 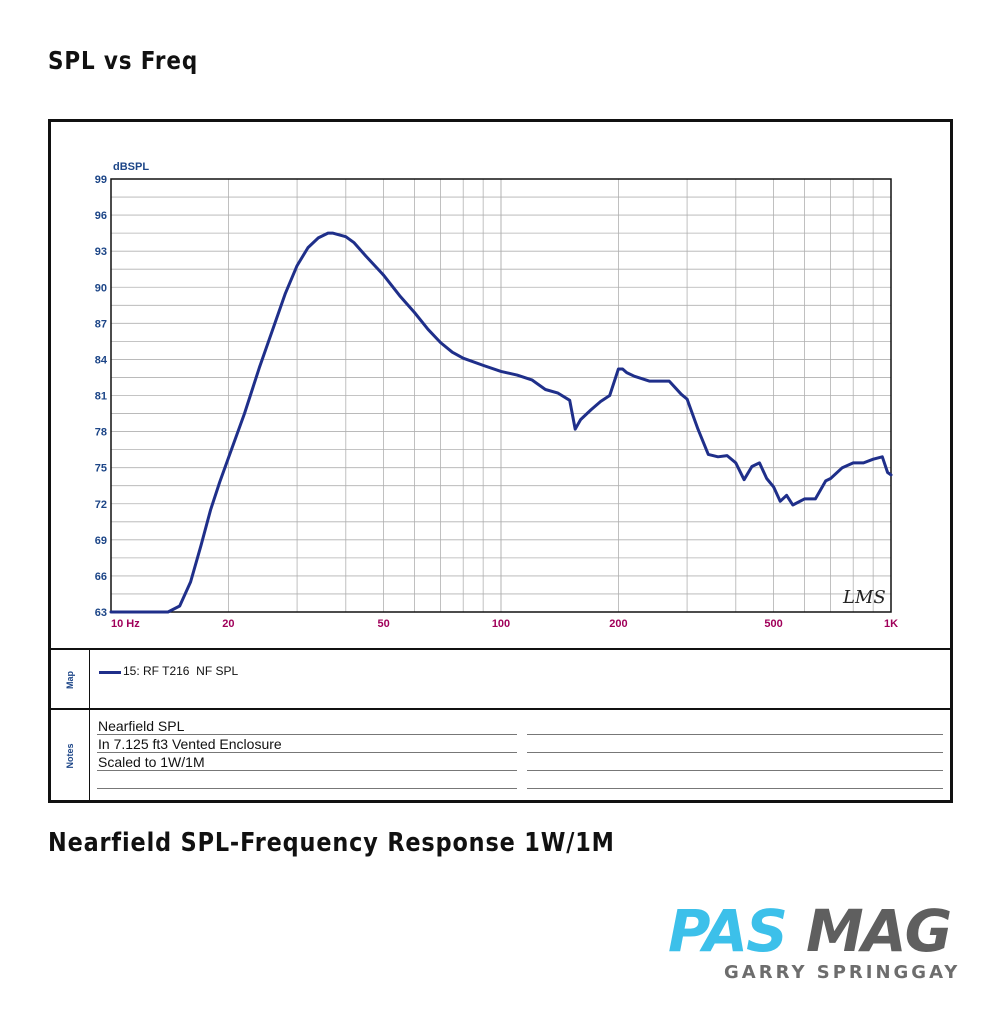 What do you see at coordinates (500, 679) in the screenshot?
I see `map-row: Map 15: RF T216 NF SPL` at bounding box center [500, 679].